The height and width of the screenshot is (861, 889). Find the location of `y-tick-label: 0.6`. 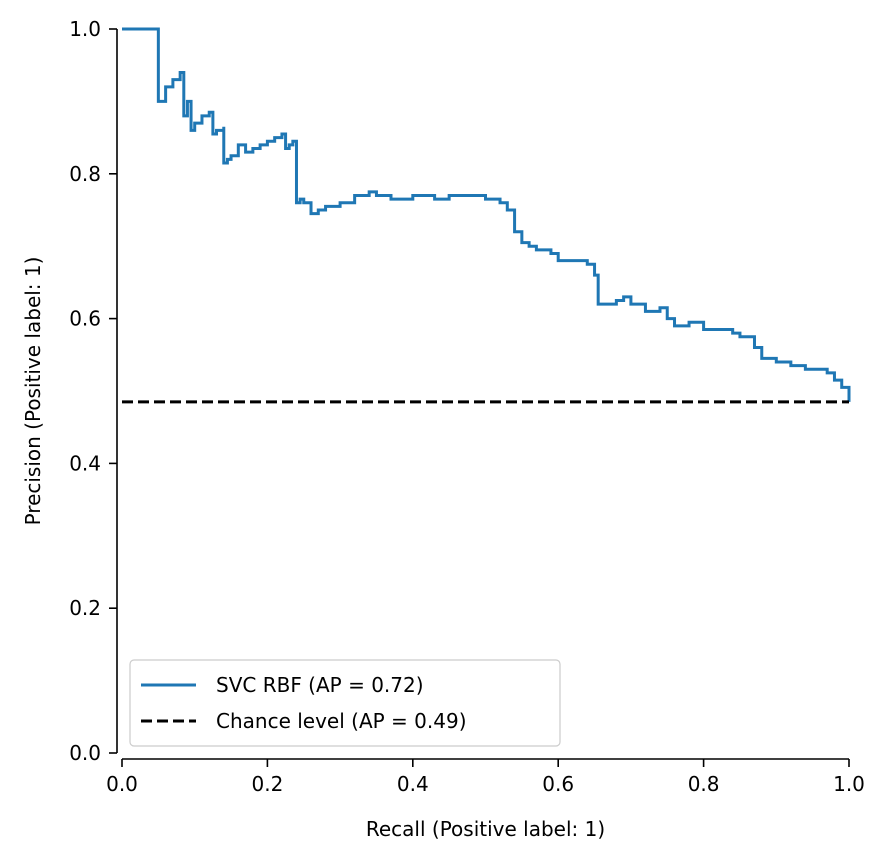

y-tick-label: 0.6 is located at coordinates (85, 319).